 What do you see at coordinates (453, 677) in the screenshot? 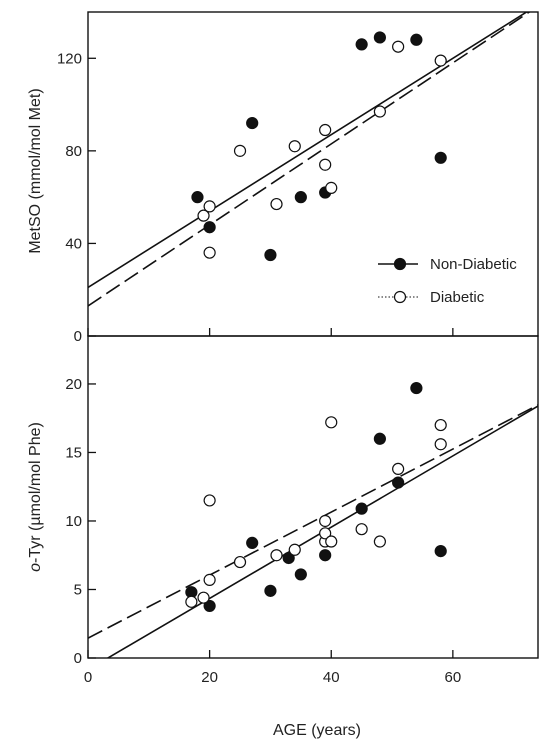
I see `x-tick-label: 60` at bounding box center [453, 677].